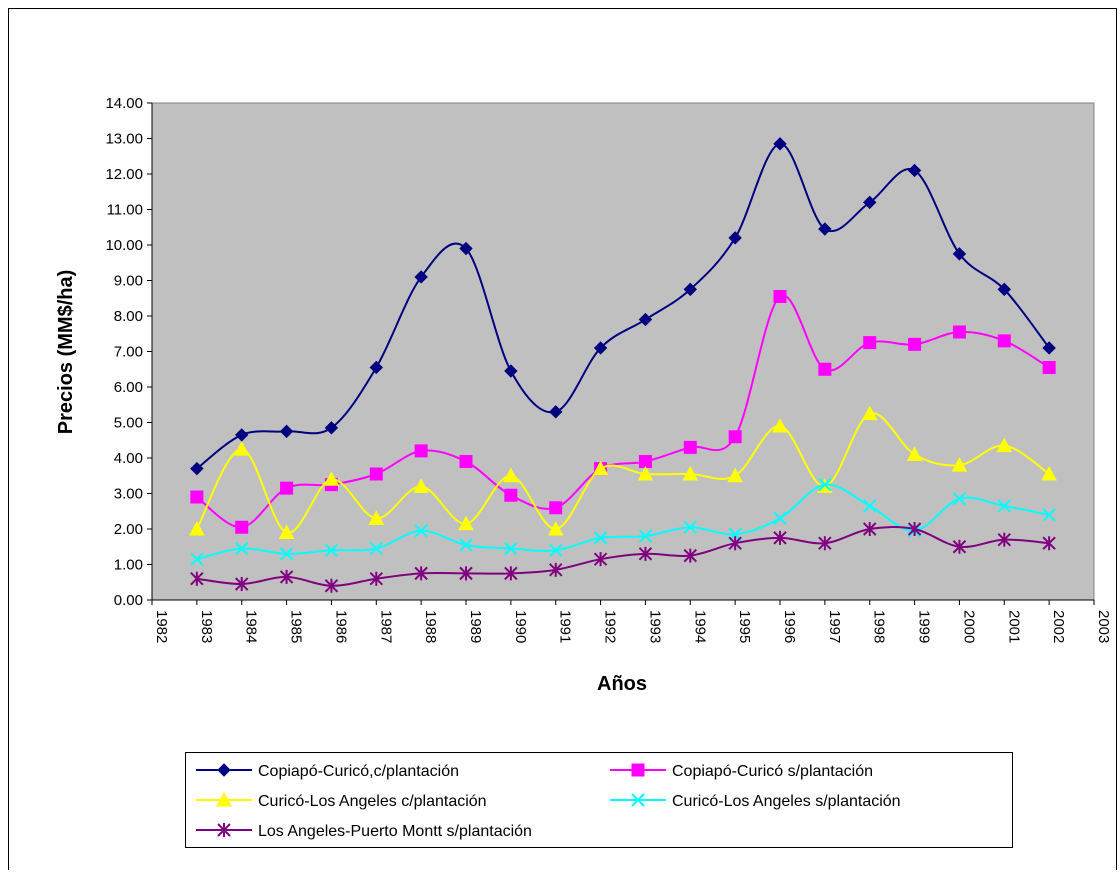 This screenshot has width=1119, height=875. I want to click on x-tick-label: 2000, so click(968, 626).